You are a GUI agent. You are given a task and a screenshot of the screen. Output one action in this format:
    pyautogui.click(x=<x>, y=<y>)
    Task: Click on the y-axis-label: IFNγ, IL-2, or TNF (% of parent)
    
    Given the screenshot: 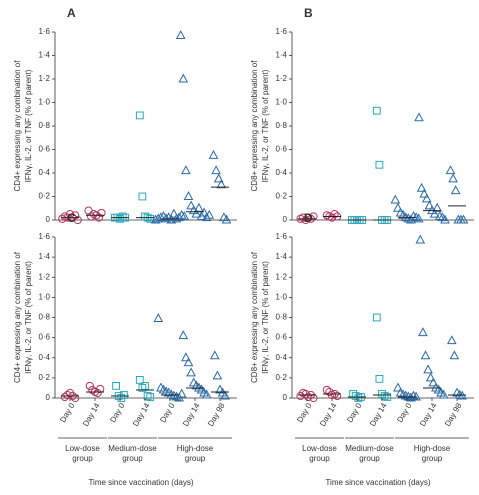 What is the action you would take?
    pyautogui.click(x=28, y=317)
    